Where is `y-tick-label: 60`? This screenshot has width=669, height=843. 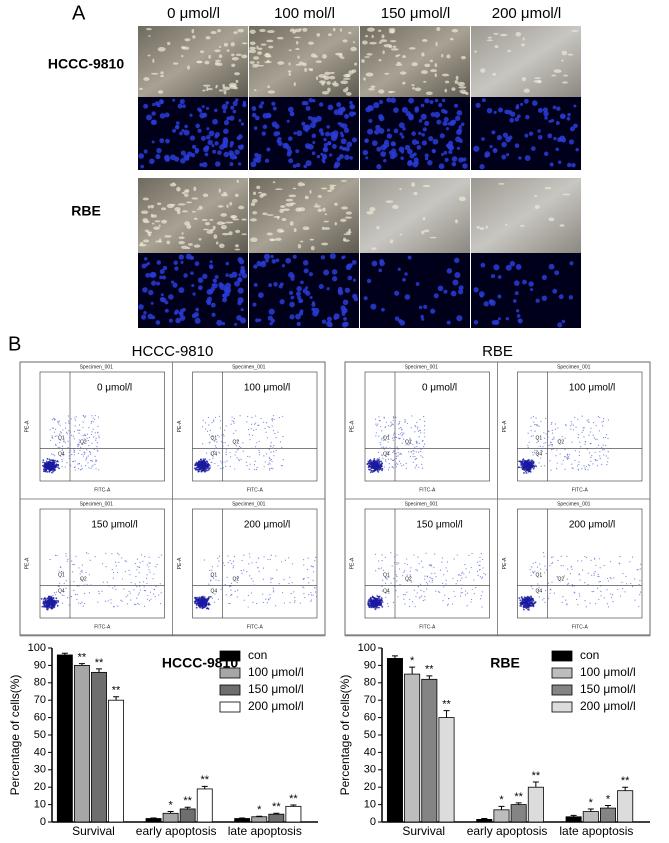 y-tick-label: 60 is located at coordinates (40, 718).